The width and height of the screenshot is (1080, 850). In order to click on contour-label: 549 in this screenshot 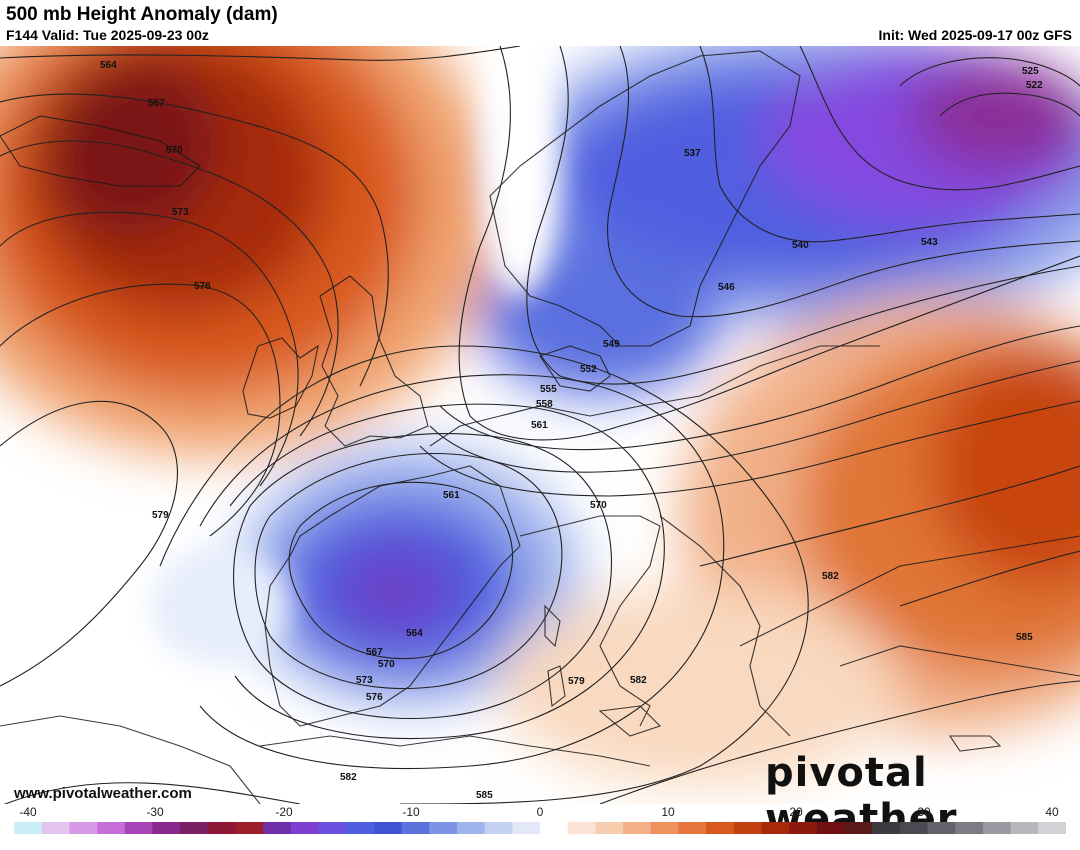, I will do `click(611, 344)`.